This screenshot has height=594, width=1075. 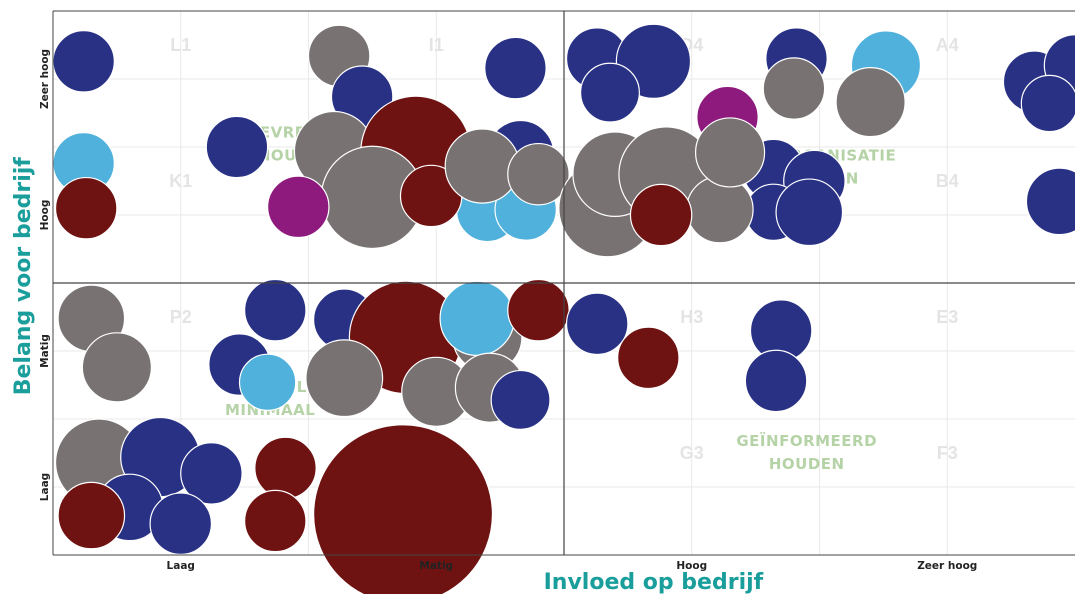 What do you see at coordinates (180, 45) in the screenshot?
I see `cell-label-l1: L1` at bounding box center [180, 45].